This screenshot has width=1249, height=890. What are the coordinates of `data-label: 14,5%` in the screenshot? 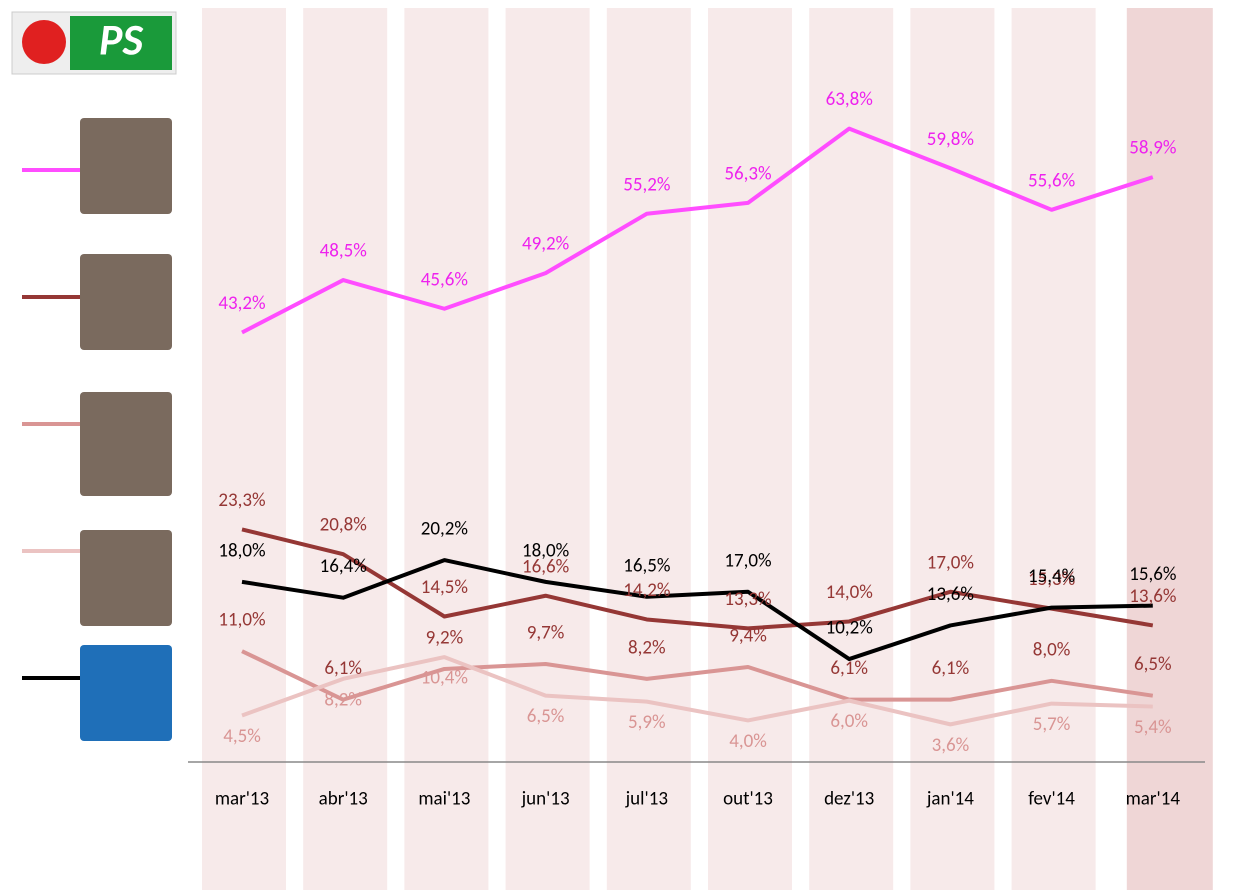 It's located at (444, 587).